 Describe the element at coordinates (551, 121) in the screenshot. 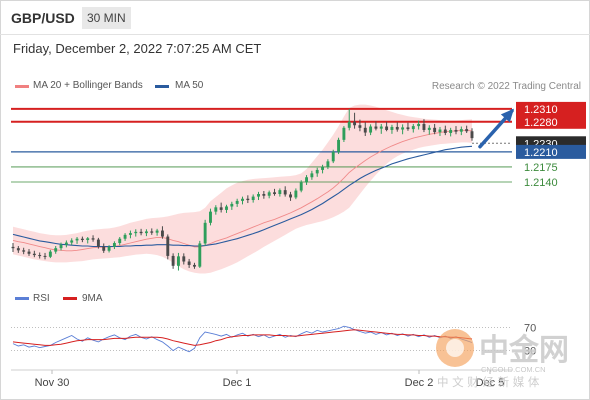

I see `price-tag-1.2280` at that location.